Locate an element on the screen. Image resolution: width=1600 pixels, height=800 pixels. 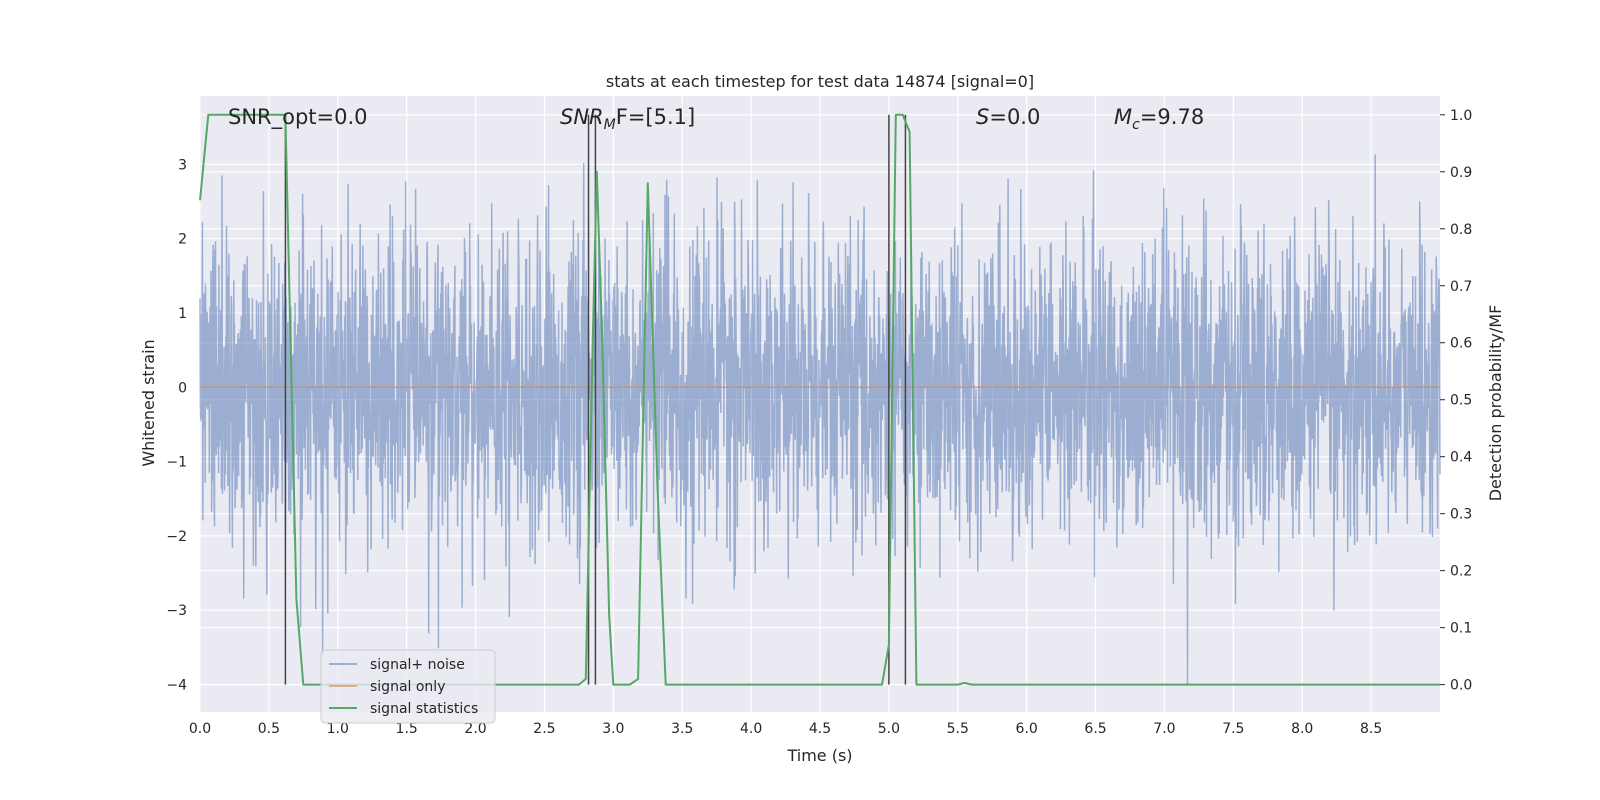
annotation-mc-rest: =9.78 is located at coordinates (1172, 117).